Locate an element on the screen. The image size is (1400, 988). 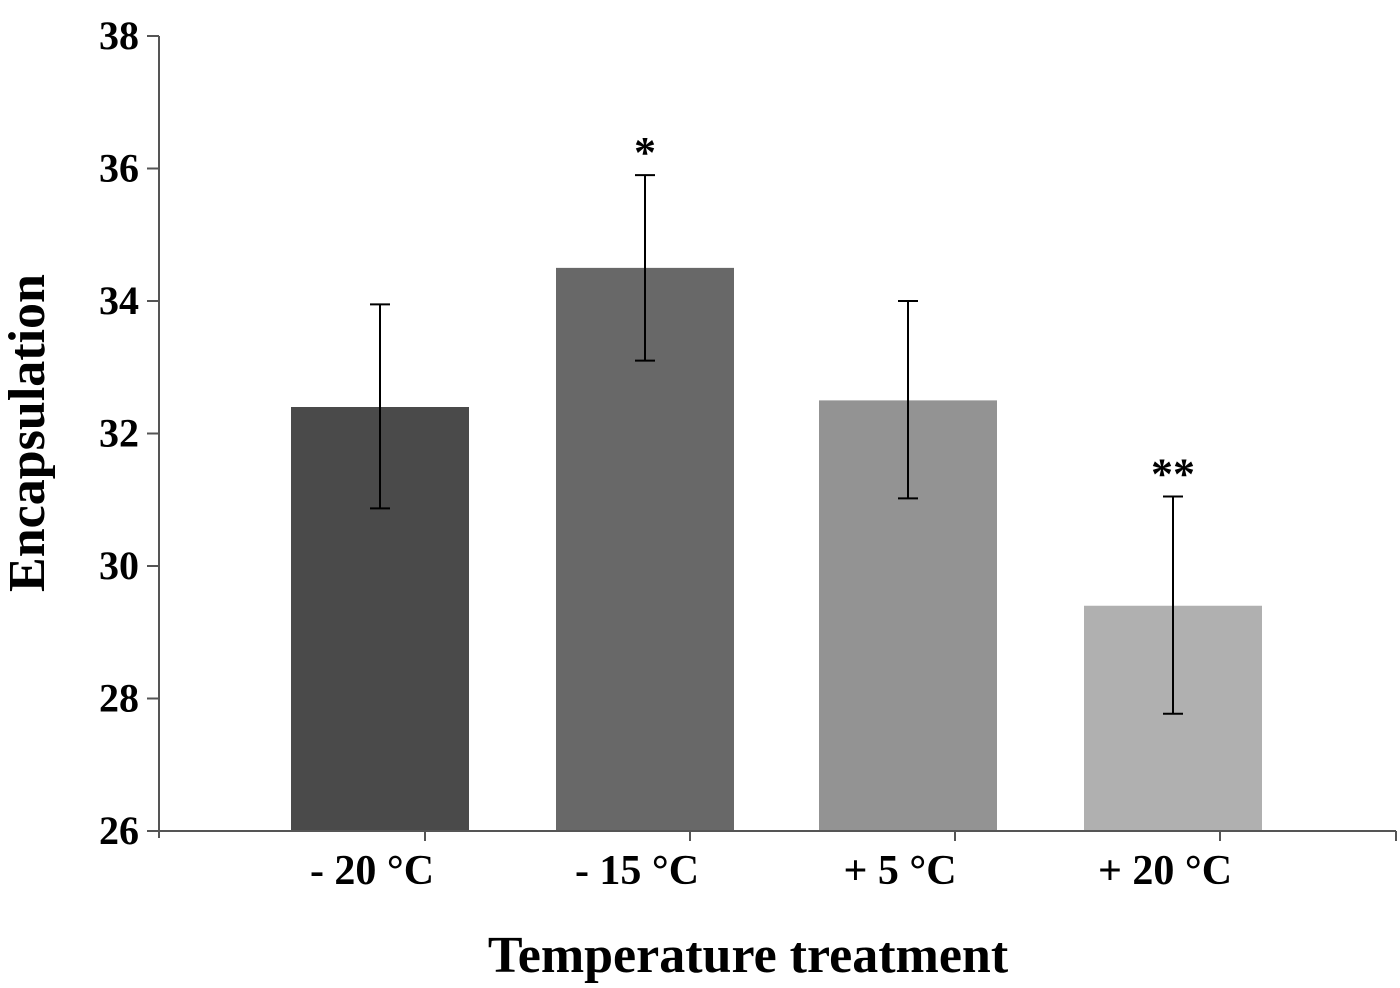
x-categories-group: - 20 °C - 15 °C + 5 °C + 20 °C is located at coordinates (771, 871).